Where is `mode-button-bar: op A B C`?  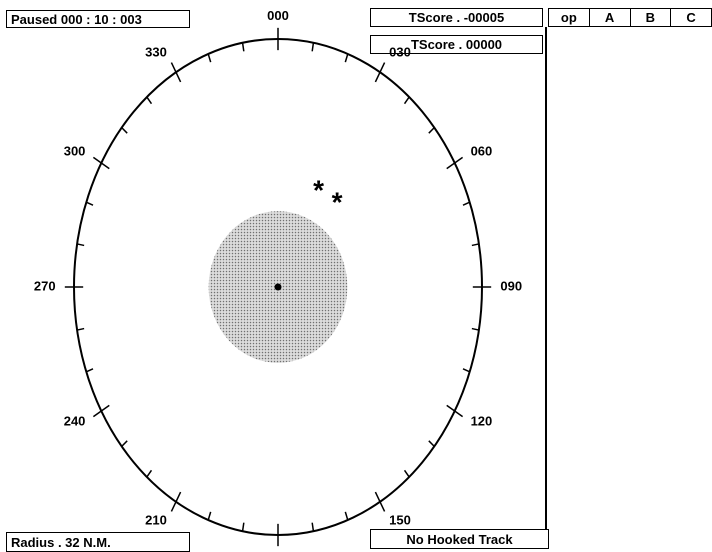
mode-button-bar: op A B C is located at coordinates (630, 17).